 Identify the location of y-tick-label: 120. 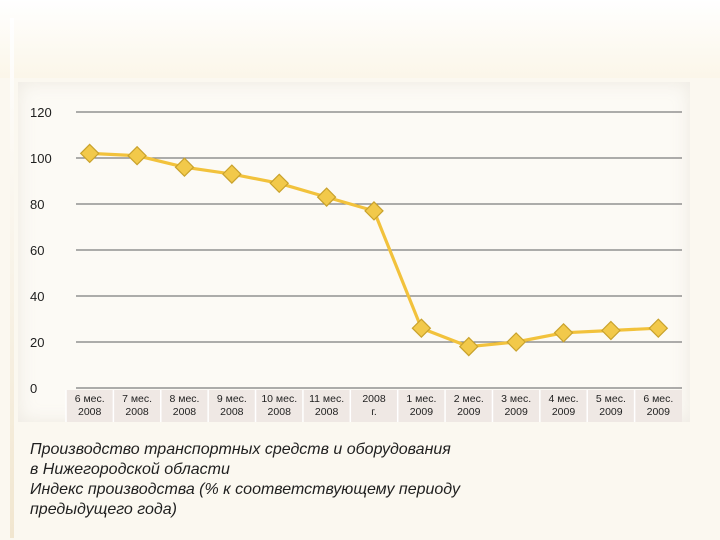
(41, 112).